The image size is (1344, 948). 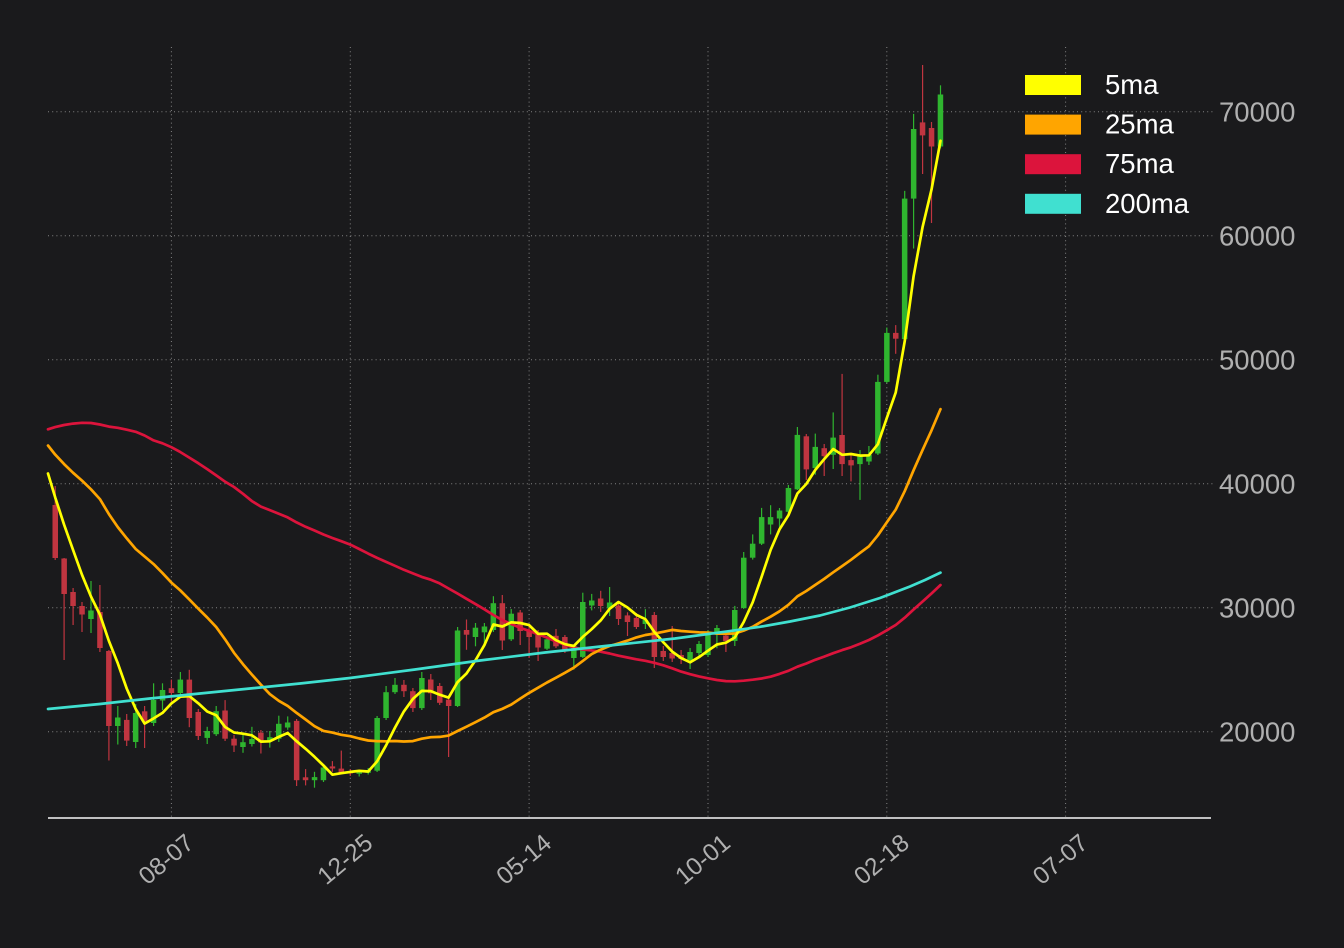 What do you see at coordinates (1139, 163) in the screenshot?
I see `svg-text: 75ma` at bounding box center [1139, 163].